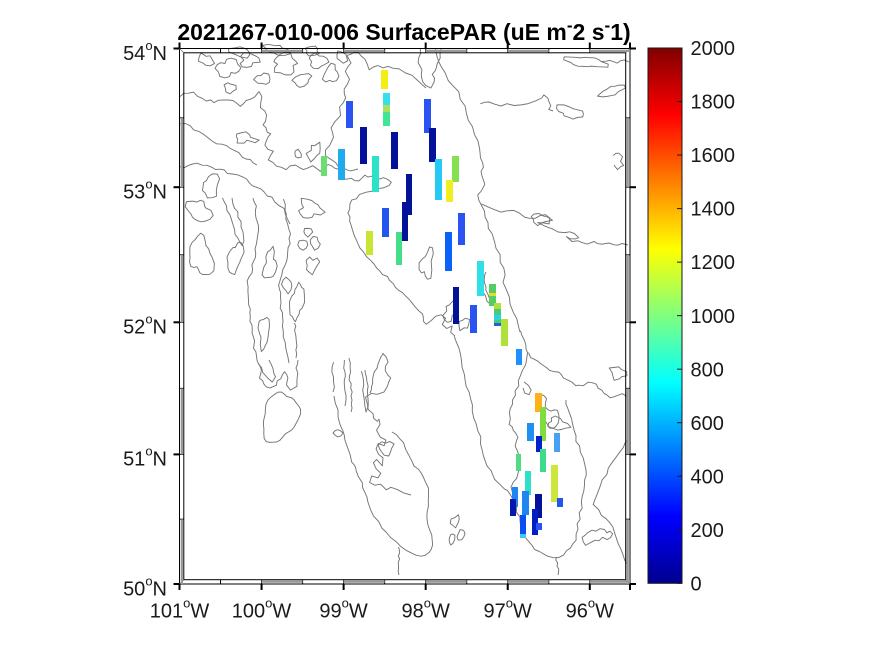  What do you see at coordinates (145, 190) in the screenshot?
I see `svg-text: 53oN` at bounding box center [145, 190].